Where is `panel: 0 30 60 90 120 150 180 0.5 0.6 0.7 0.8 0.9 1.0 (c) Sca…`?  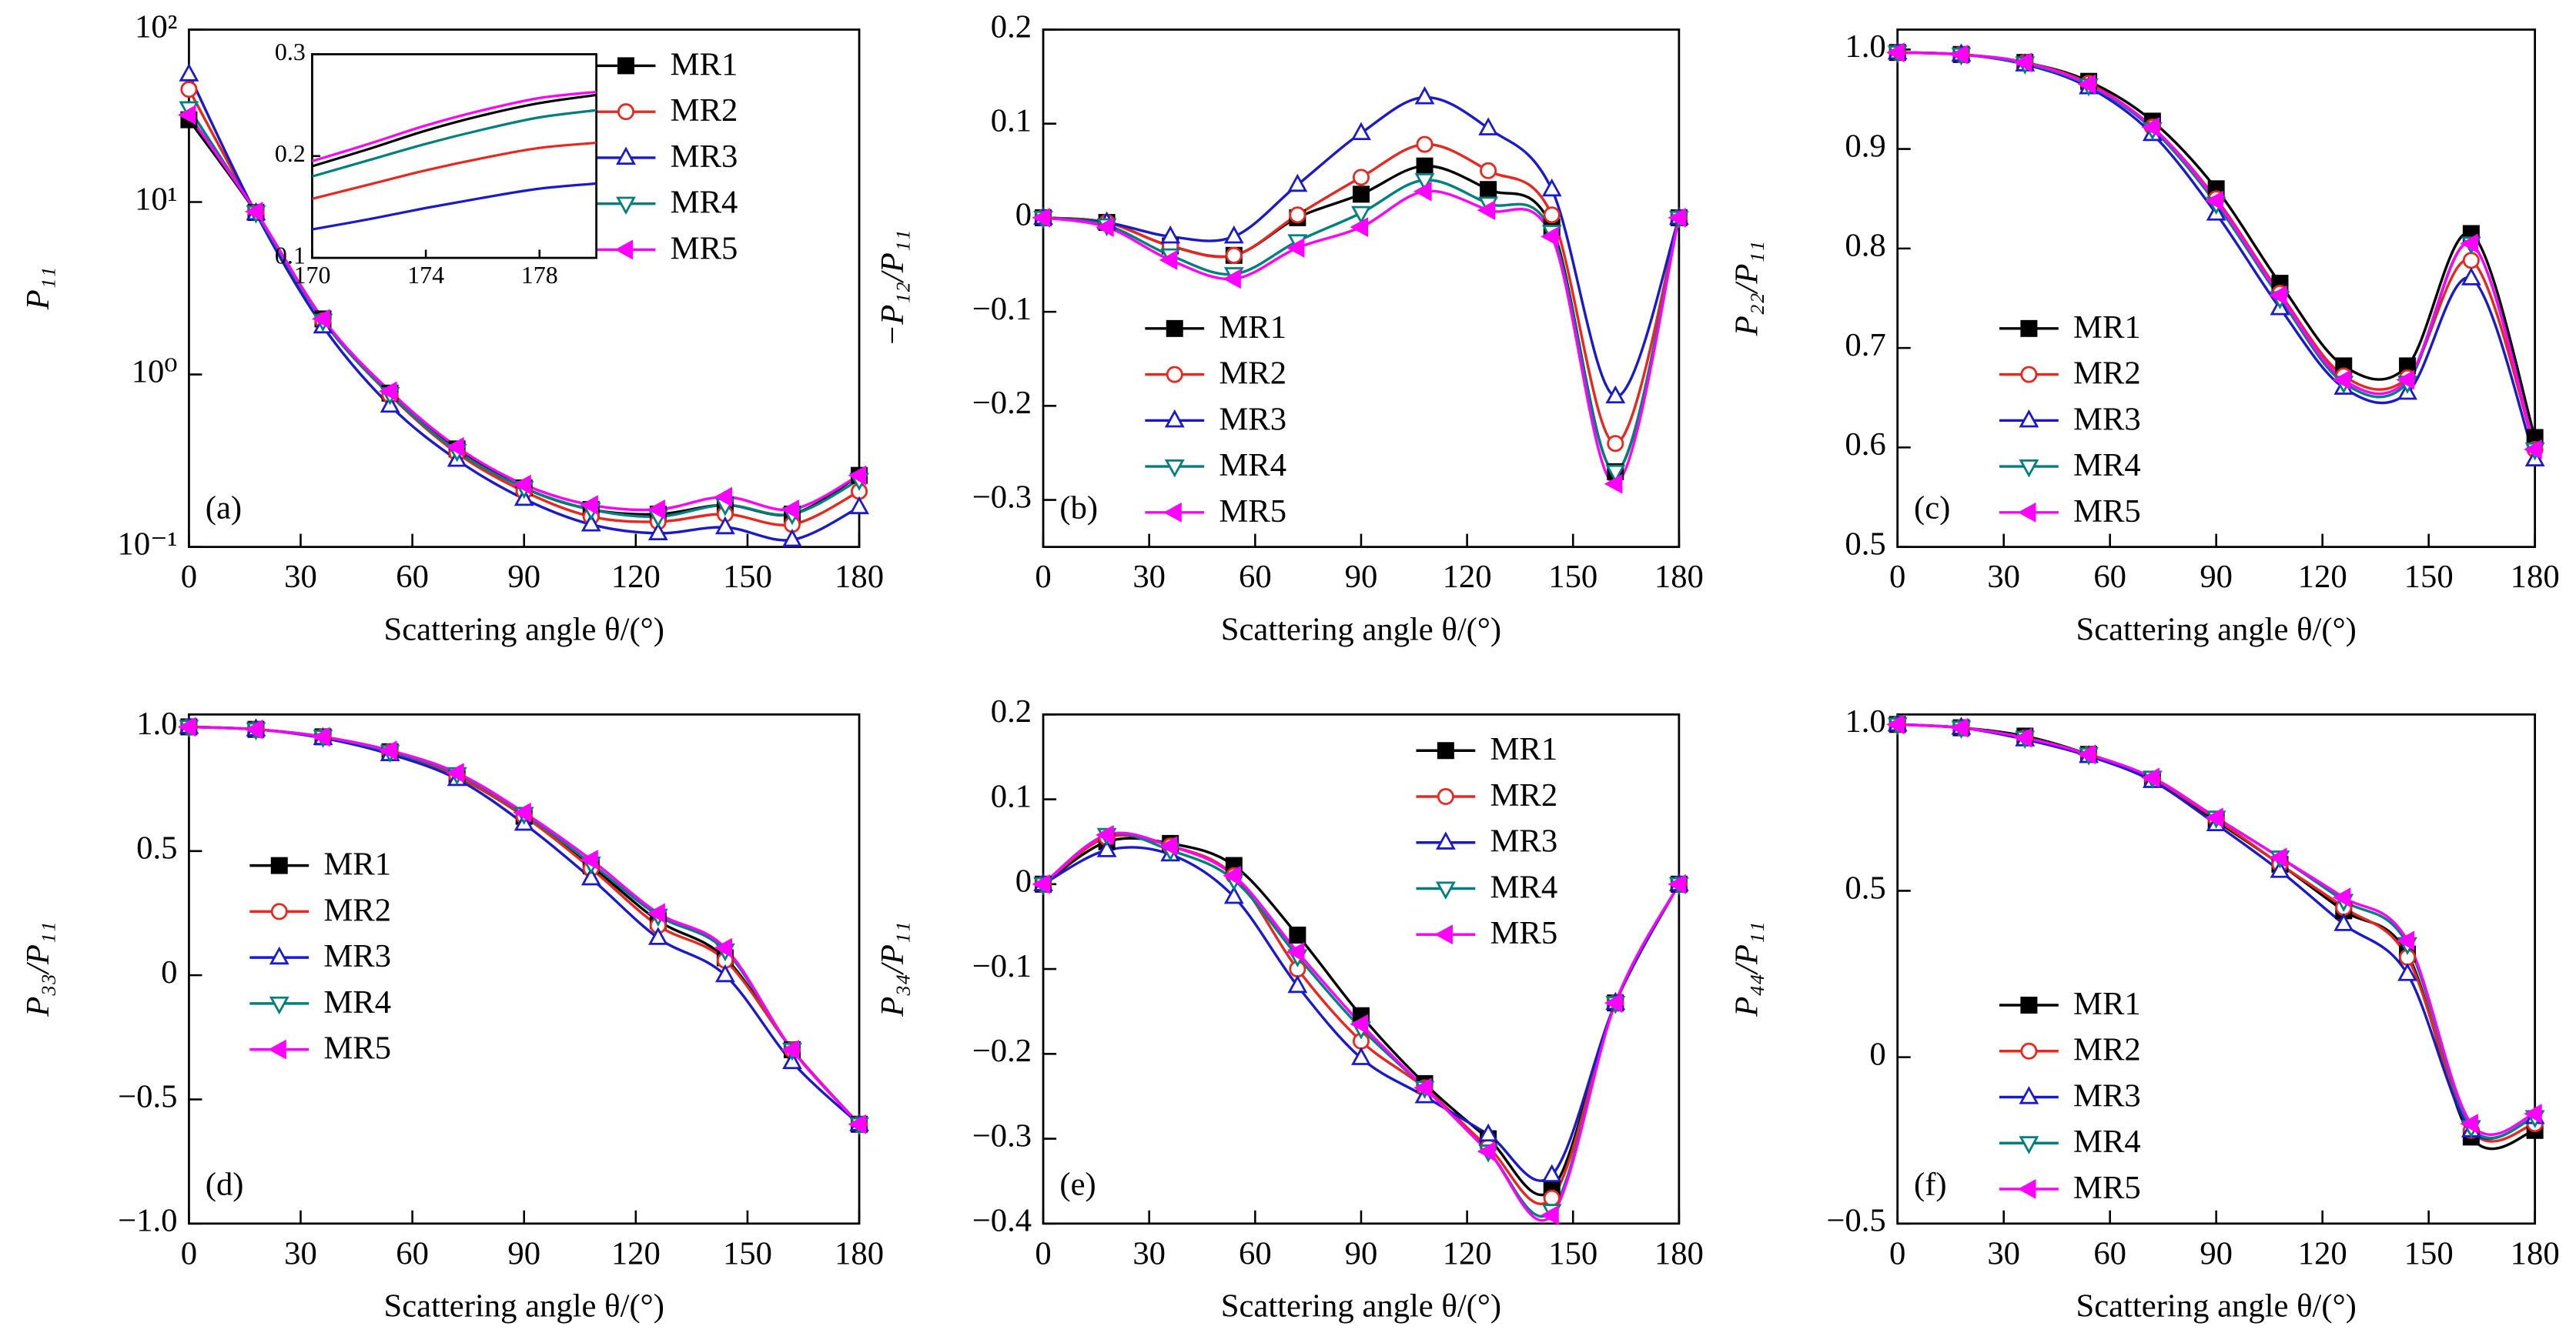 panel: 0 30 60 90 120 150 180 0.5 0.6 0.7 0.8 0.9 1.0 (c) Sca… is located at coordinates (2144, 337).